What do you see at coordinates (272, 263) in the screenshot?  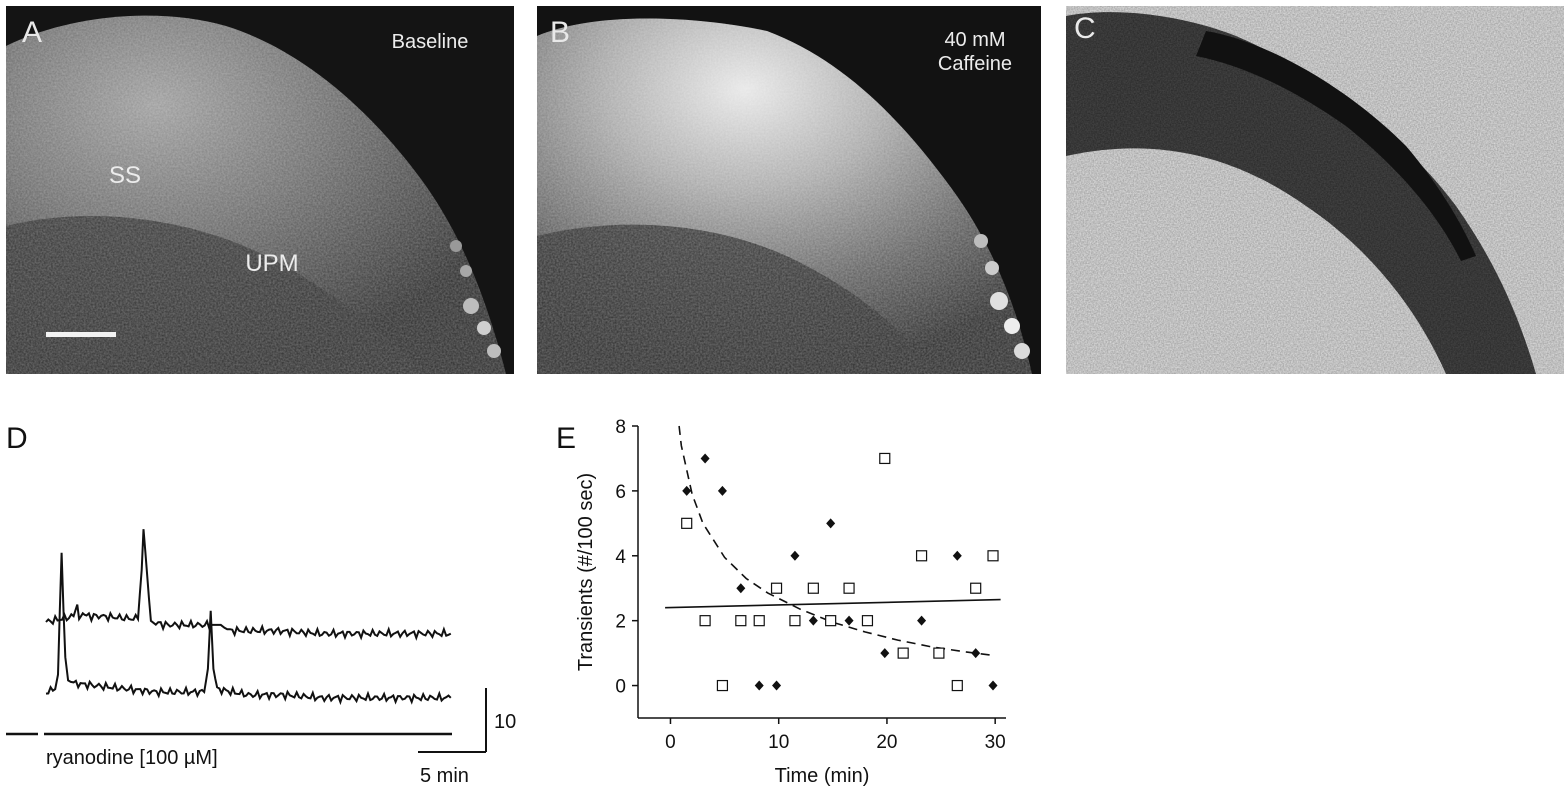 I see `region-label-upm: UPM` at bounding box center [272, 263].